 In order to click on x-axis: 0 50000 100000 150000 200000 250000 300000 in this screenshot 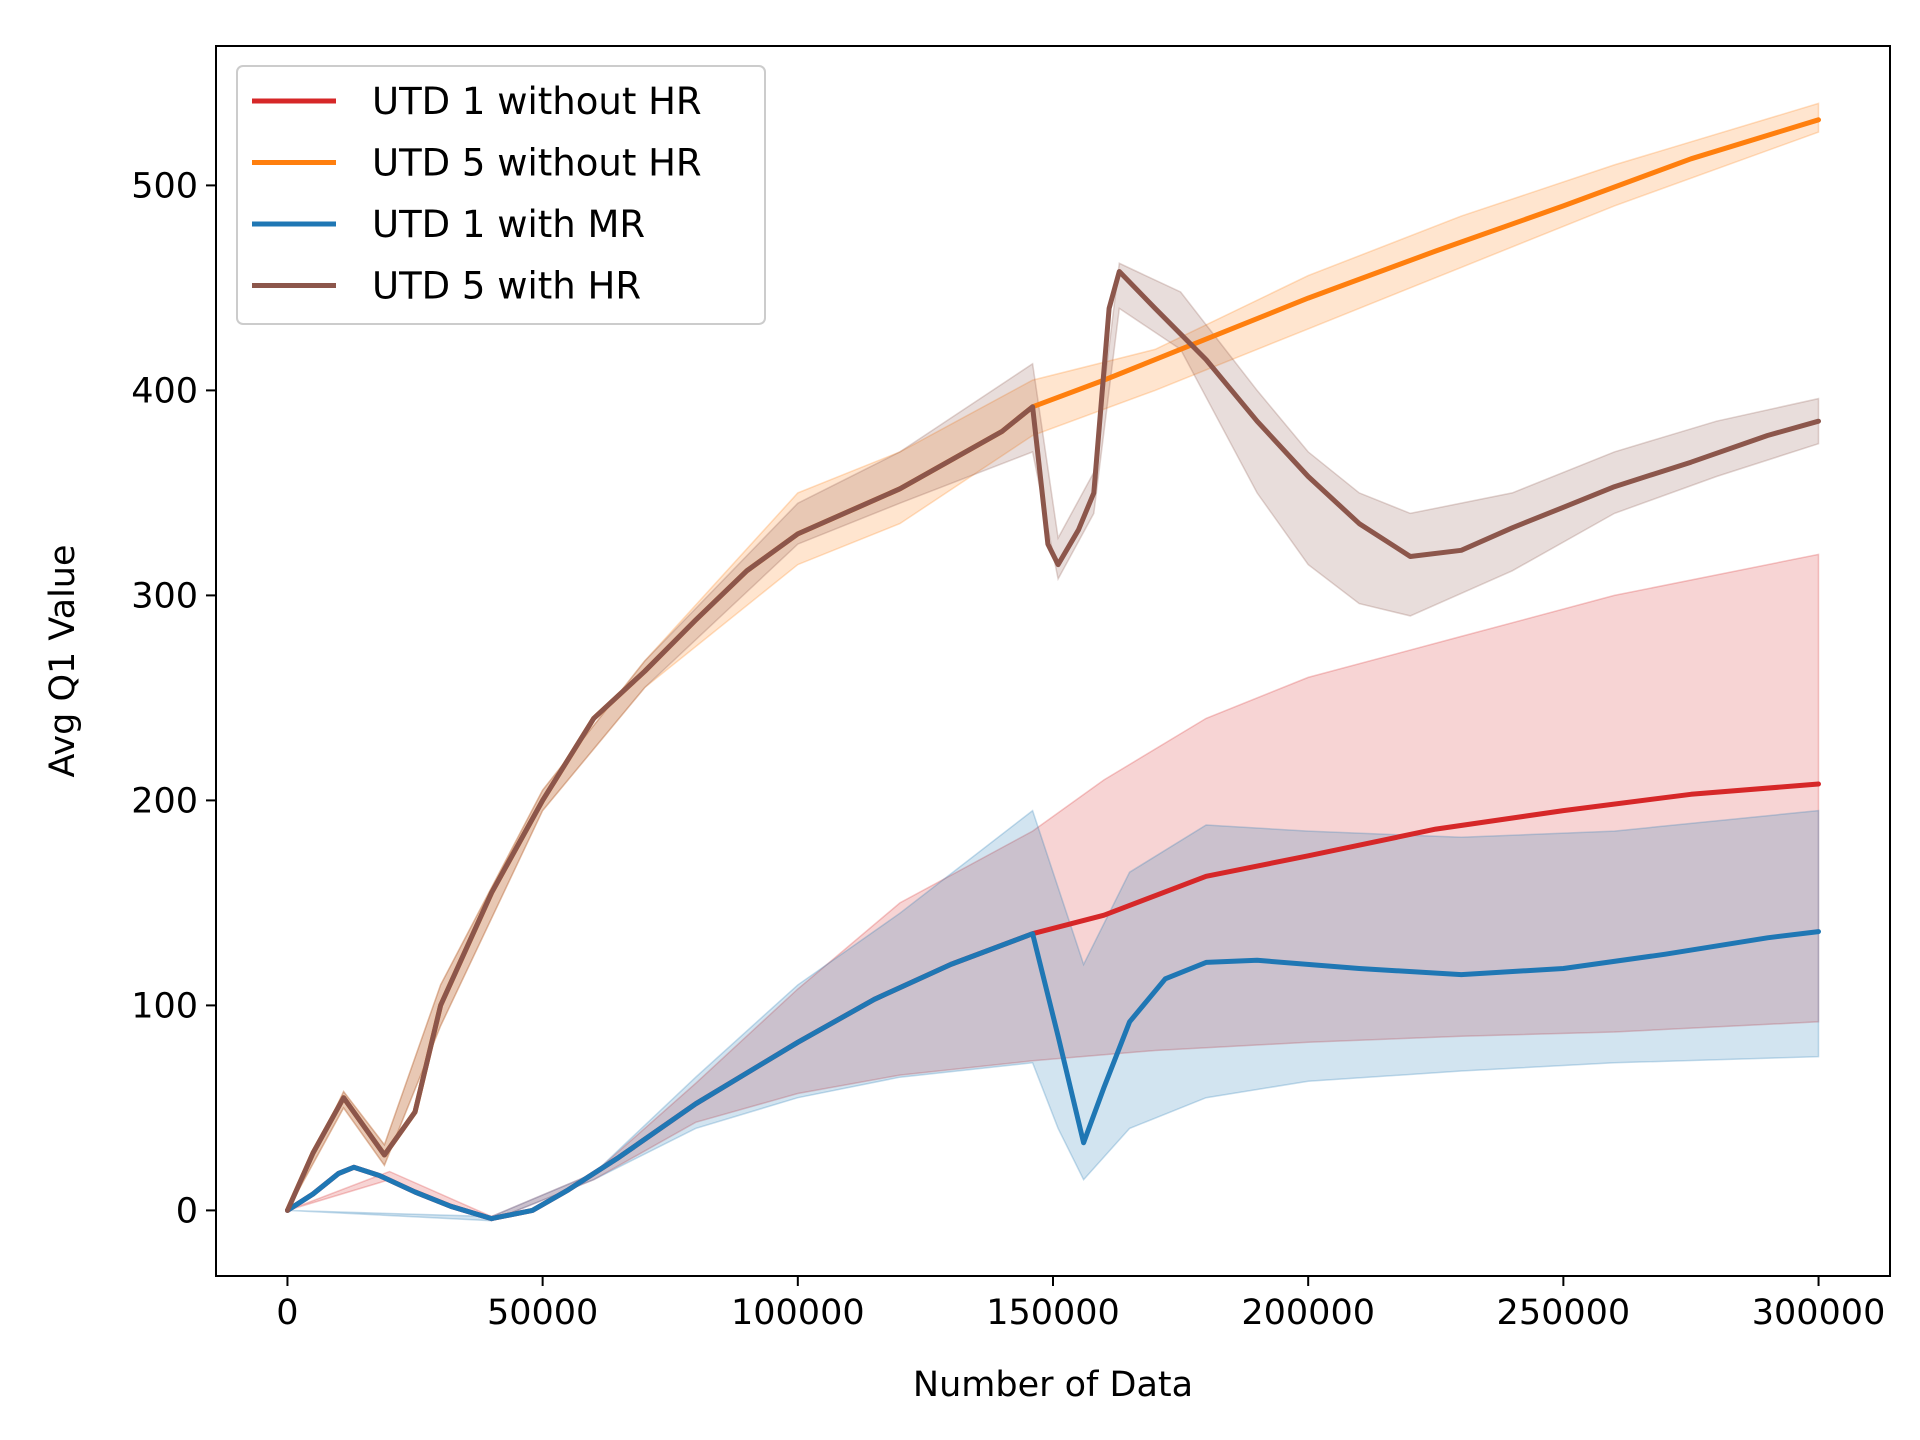, I will do `click(1080, 1304)`.